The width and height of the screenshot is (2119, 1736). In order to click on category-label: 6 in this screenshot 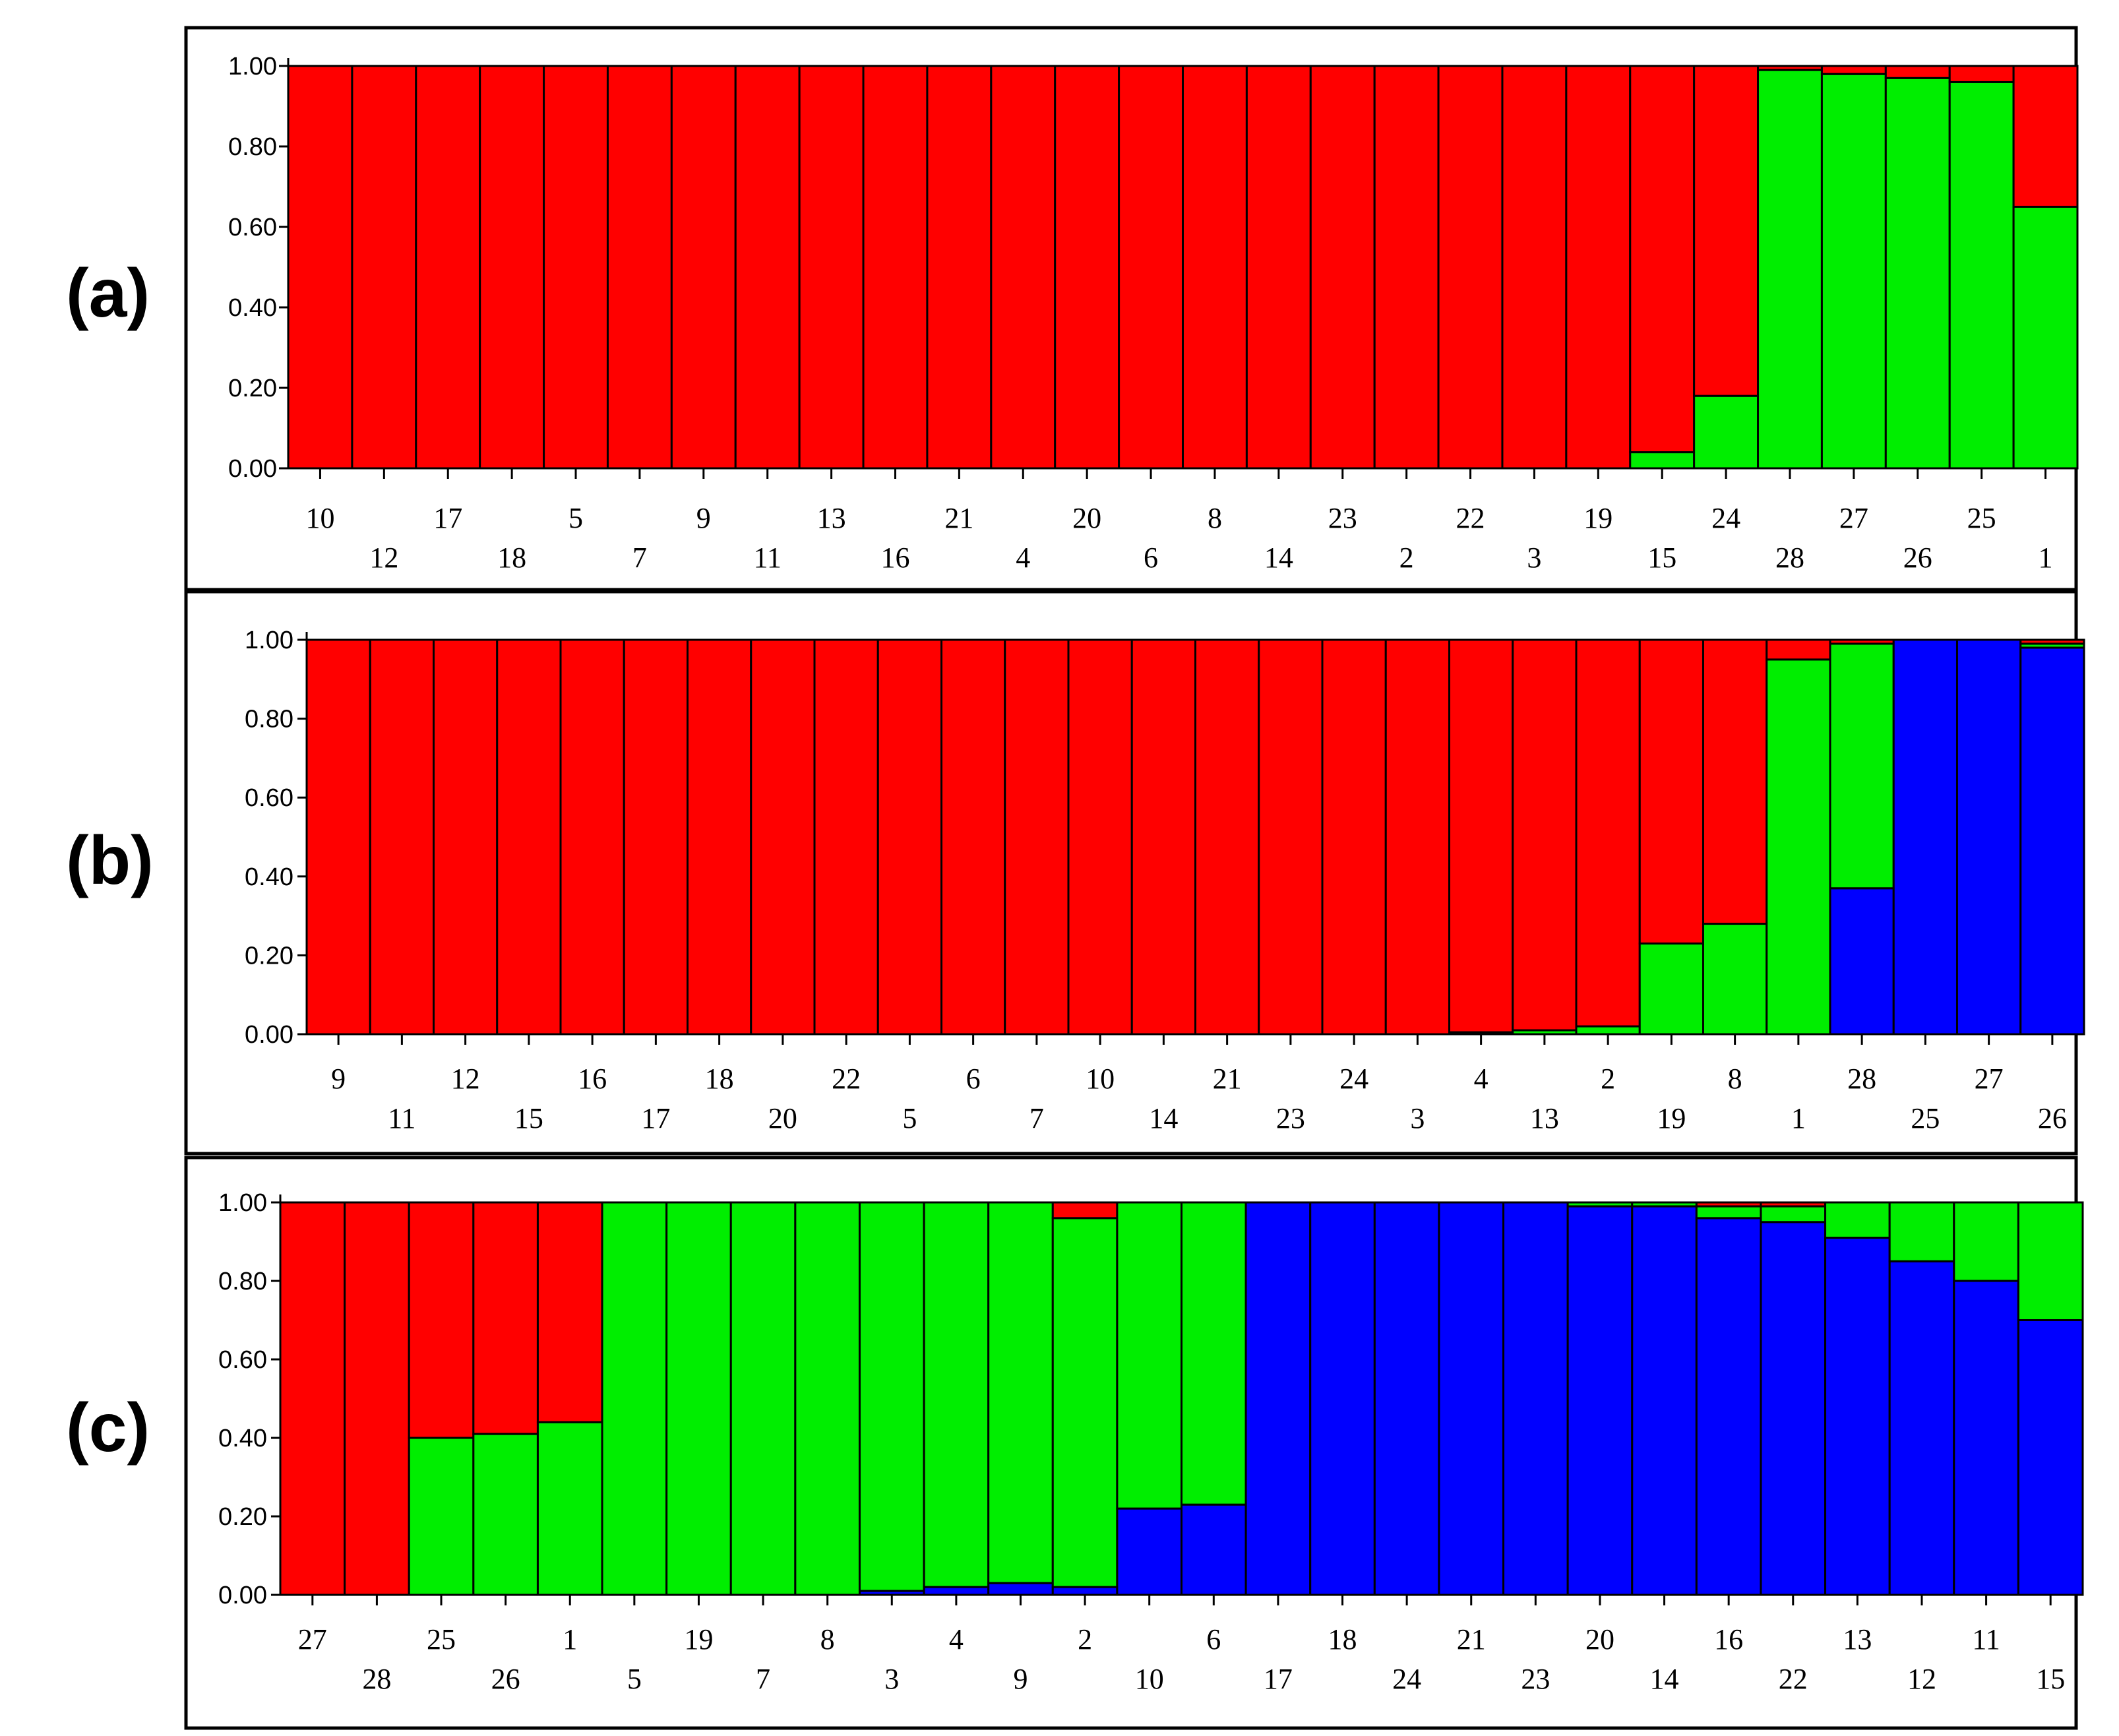, I will do `click(973, 1079)`.